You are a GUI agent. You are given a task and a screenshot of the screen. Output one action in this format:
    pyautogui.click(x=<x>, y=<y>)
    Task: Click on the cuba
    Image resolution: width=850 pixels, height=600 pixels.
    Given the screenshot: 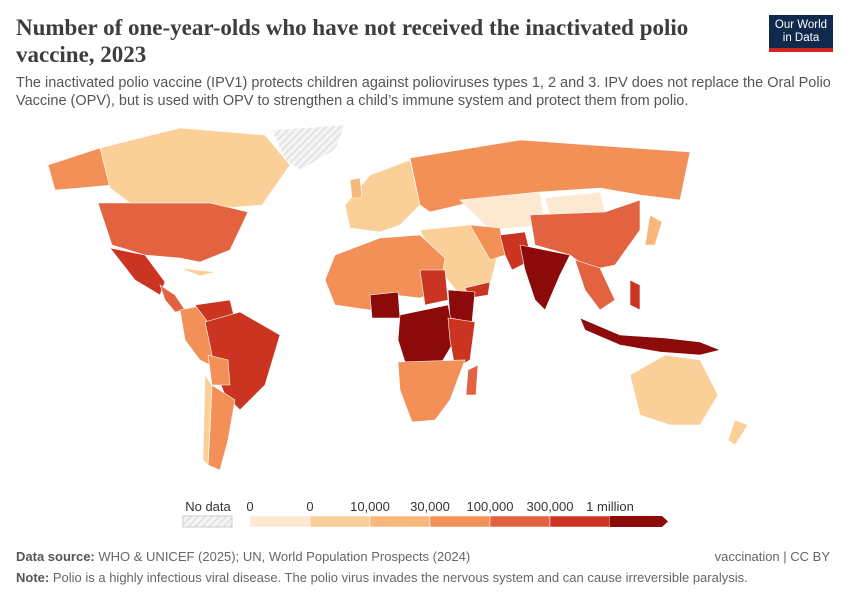 What is the action you would take?
    pyautogui.click(x=197, y=272)
    